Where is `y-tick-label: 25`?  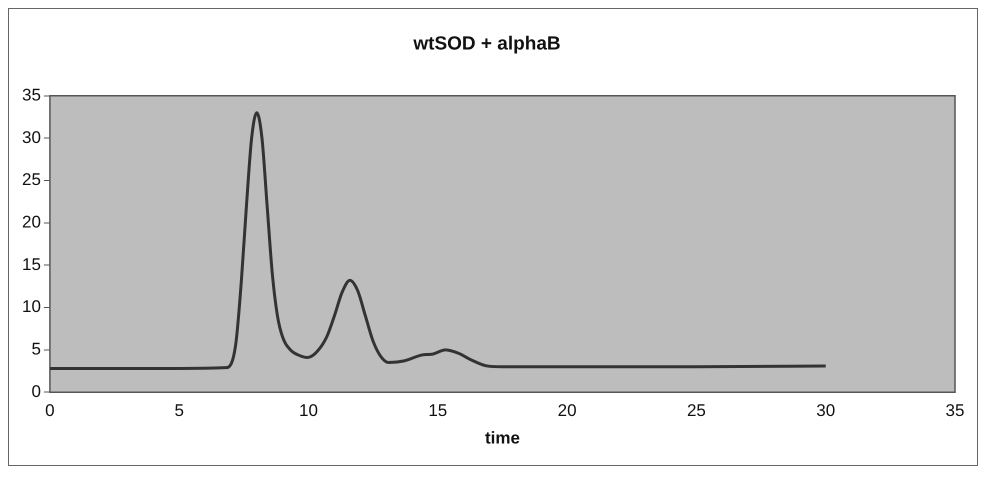
y-tick-label: 25 is located at coordinates (31, 180).